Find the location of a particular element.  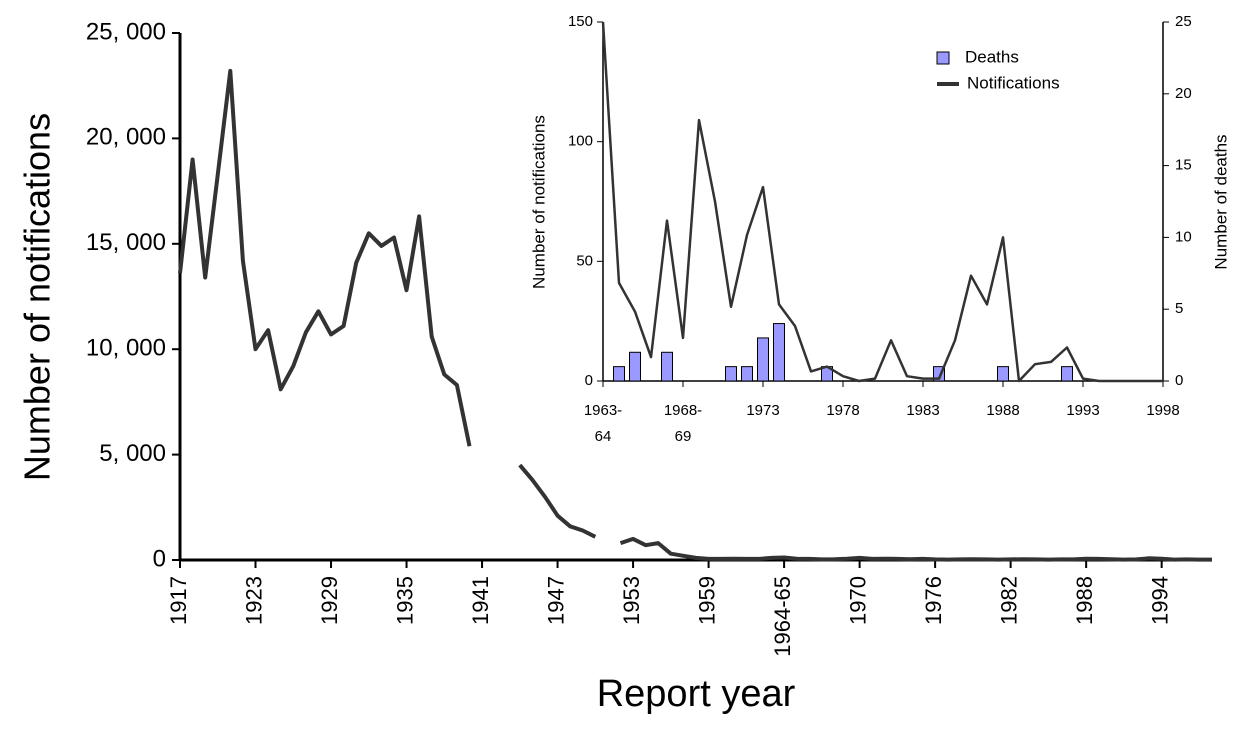

x-tick-label: 1947 is located at coordinates (555, 600).